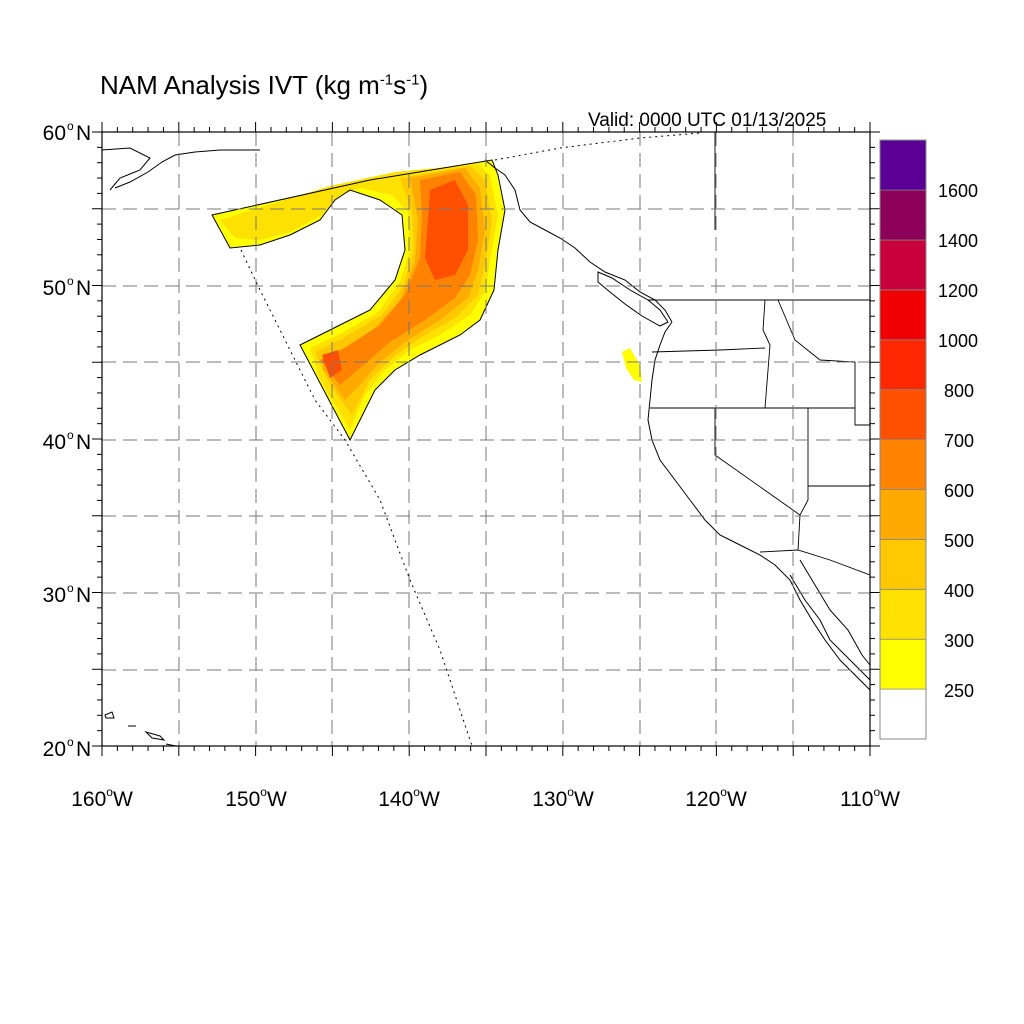 This screenshot has height=1024, width=1024. What do you see at coordinates (633, 299) in the screenshot?
I see `vancouver-island` at bounding box center [633, 299].